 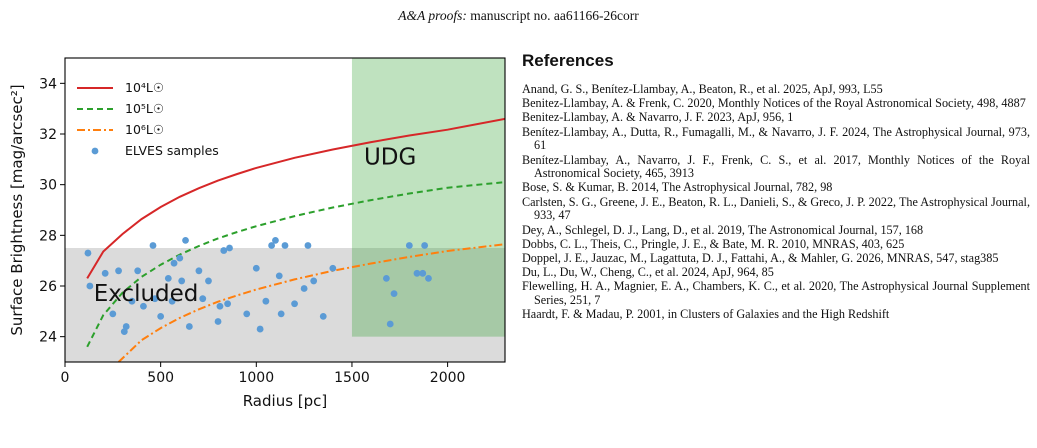 I want to click on manuscript-id: manuscript no. aa61166-26corr, so click(x=554, y=15).